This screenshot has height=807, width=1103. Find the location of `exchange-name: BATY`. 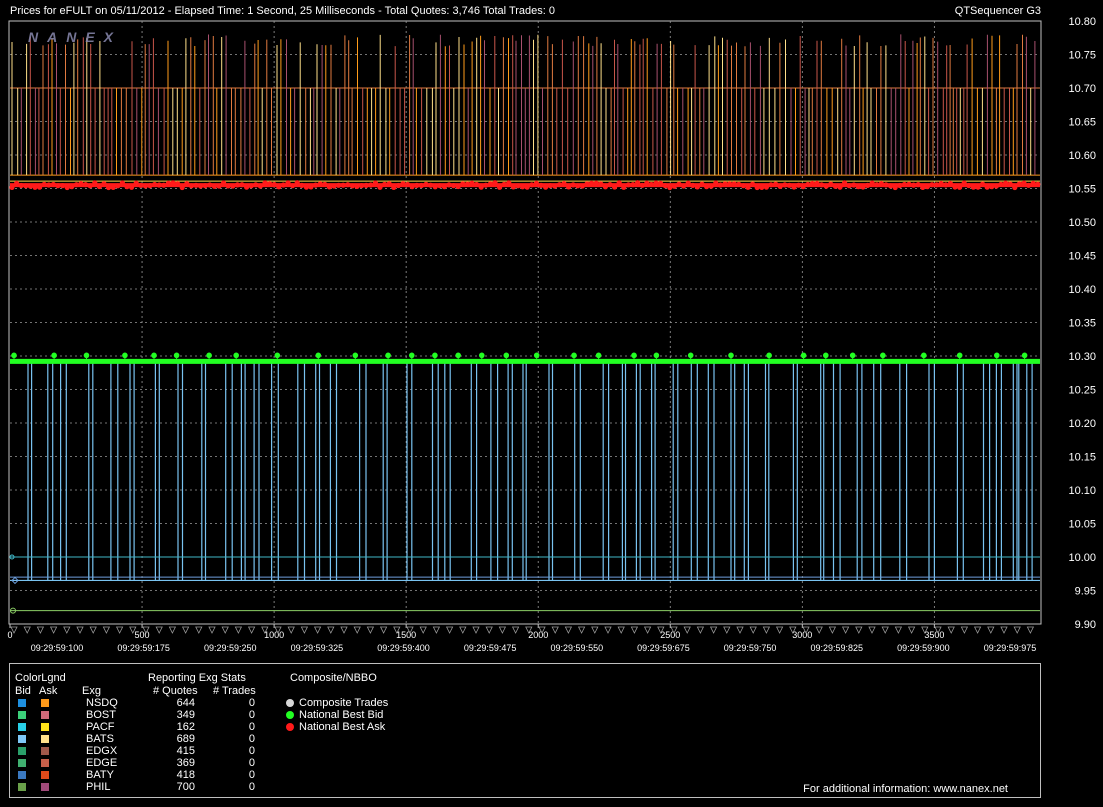

exchange-name: BATY is located at coordinates (100, 775).